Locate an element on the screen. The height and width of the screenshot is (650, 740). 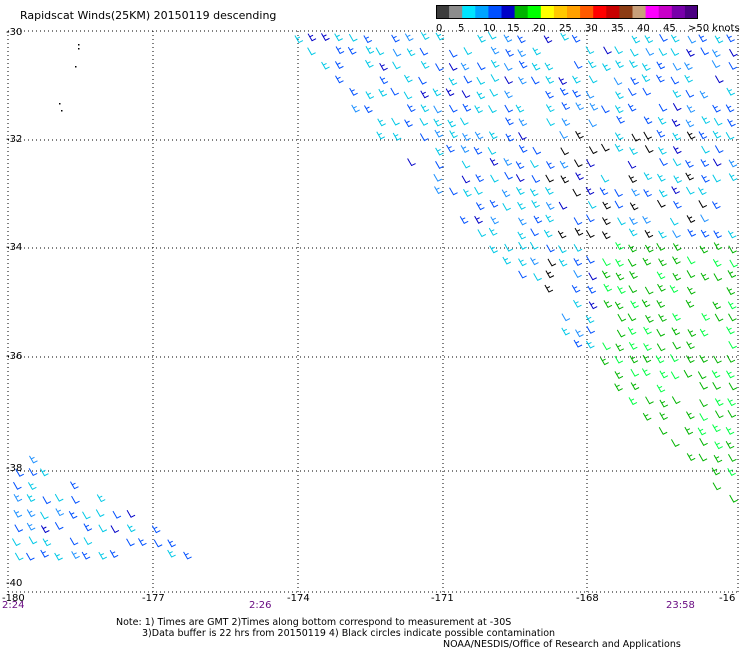
colorbar-tick: 30 is located at coordinates (591, 28).